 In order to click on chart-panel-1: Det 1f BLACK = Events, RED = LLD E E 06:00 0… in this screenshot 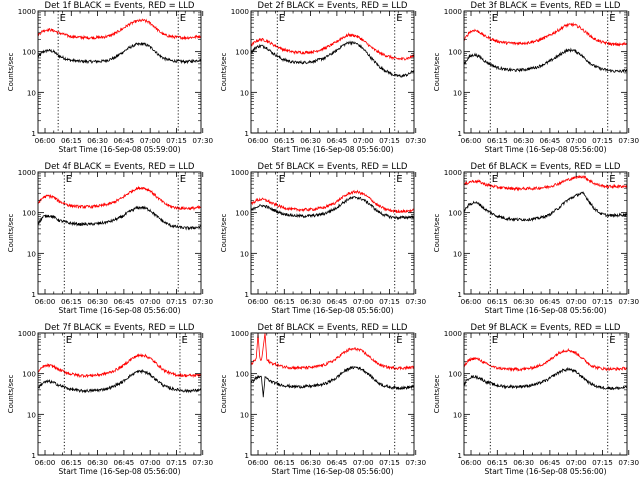, I will do `click(110, 77)`.